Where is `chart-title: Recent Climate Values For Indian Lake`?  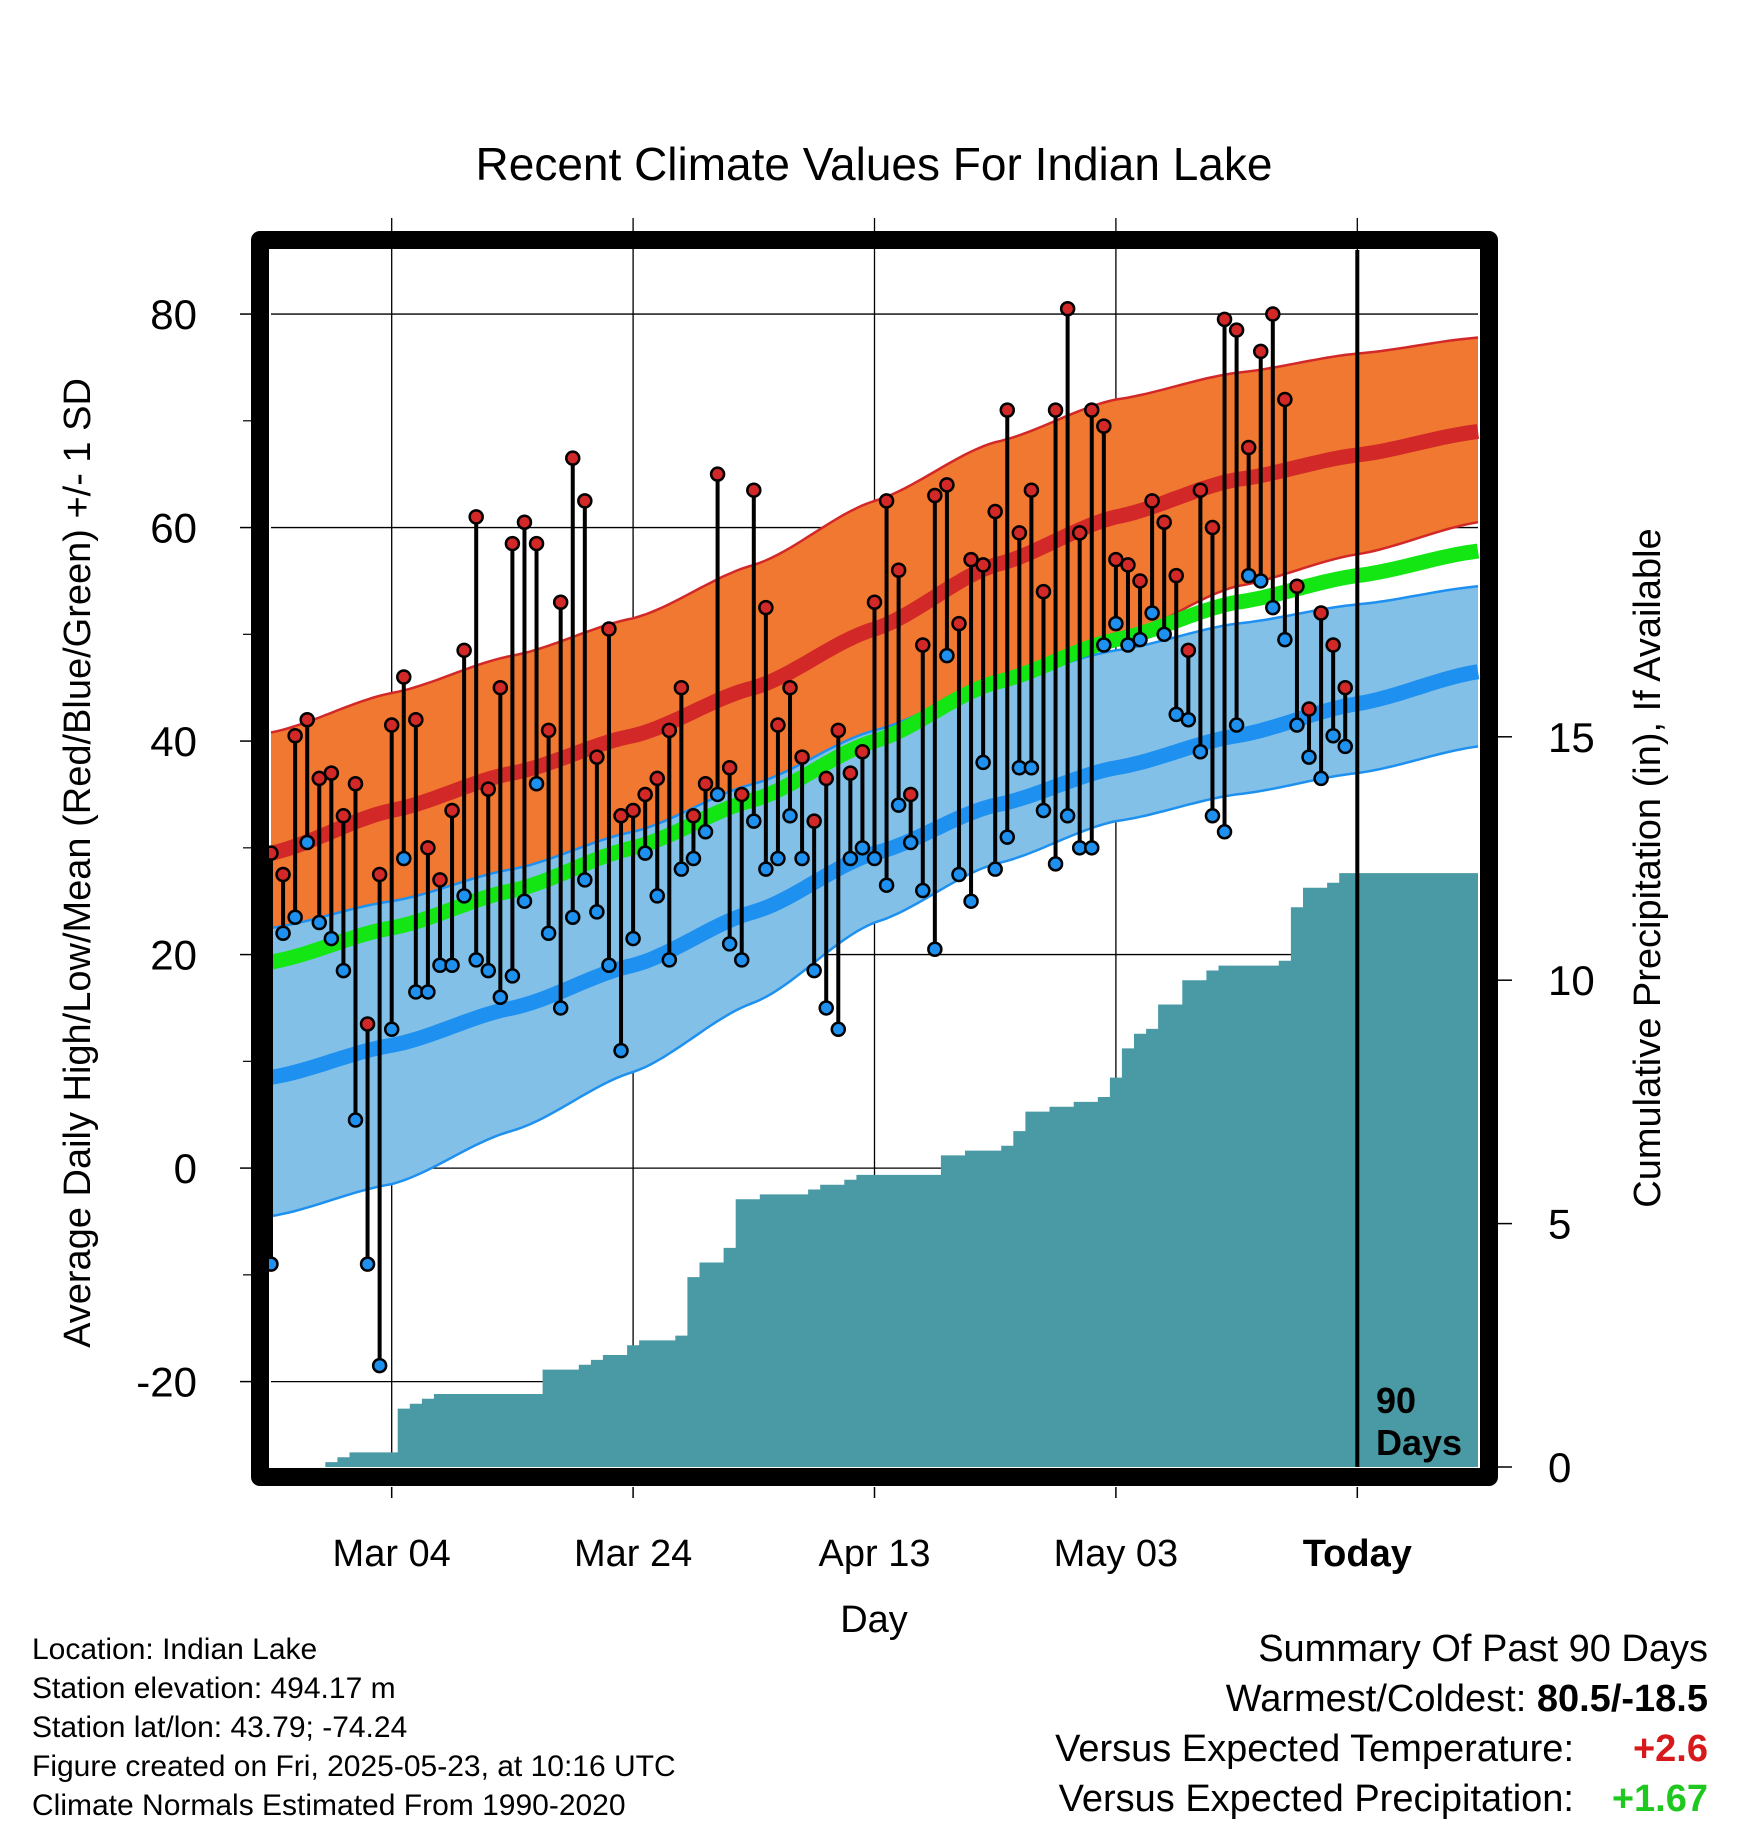 chart-title: Recent Climate Values For Indian Lake is located at coordinates (874, 164).